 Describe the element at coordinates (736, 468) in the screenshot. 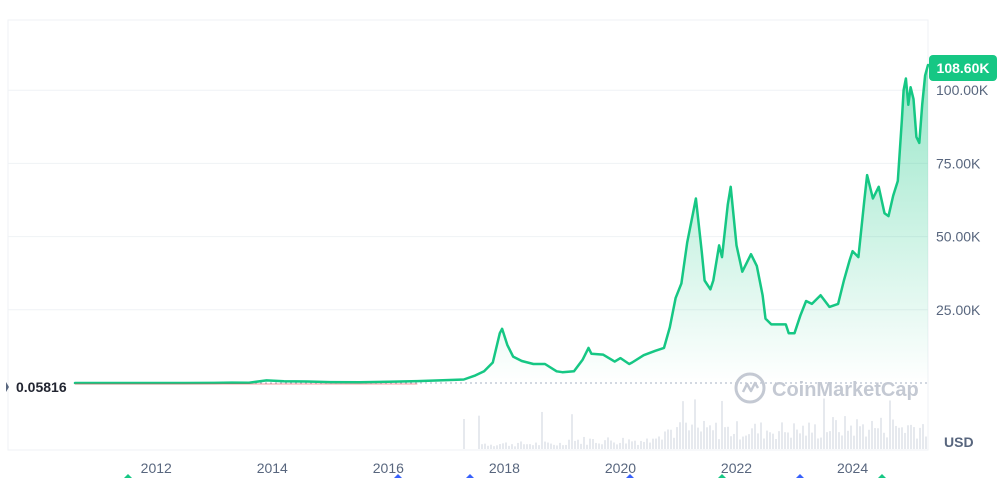

I see `x-tick-label: 2022` at that location.